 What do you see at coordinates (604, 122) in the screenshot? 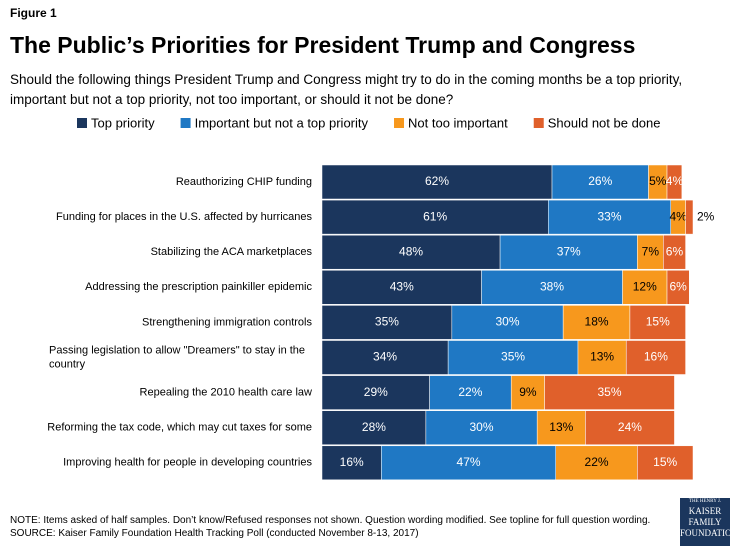
I see `legend-label: Should not be done` at bounding box center [604, 122].